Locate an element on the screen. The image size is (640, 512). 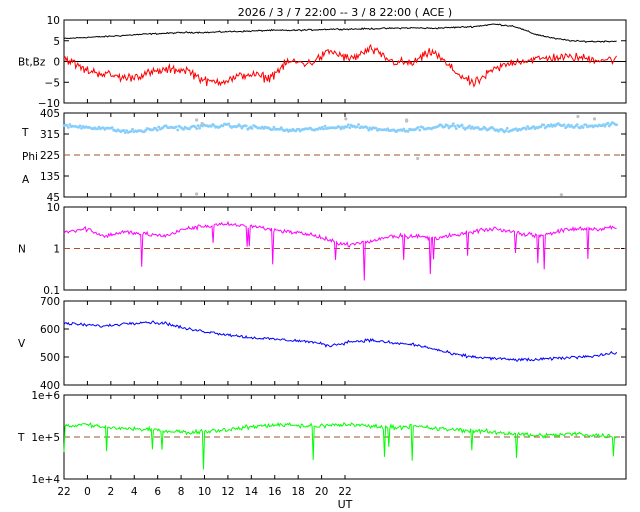
y-axis-label: N is located at coordinates (22, 250).